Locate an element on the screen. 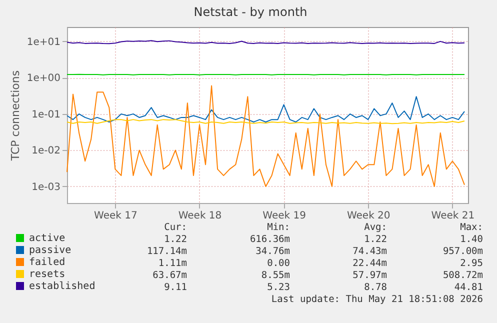 This screenshot has width=497, height=323. text: 2.95 is located at coordinates (471, 264).